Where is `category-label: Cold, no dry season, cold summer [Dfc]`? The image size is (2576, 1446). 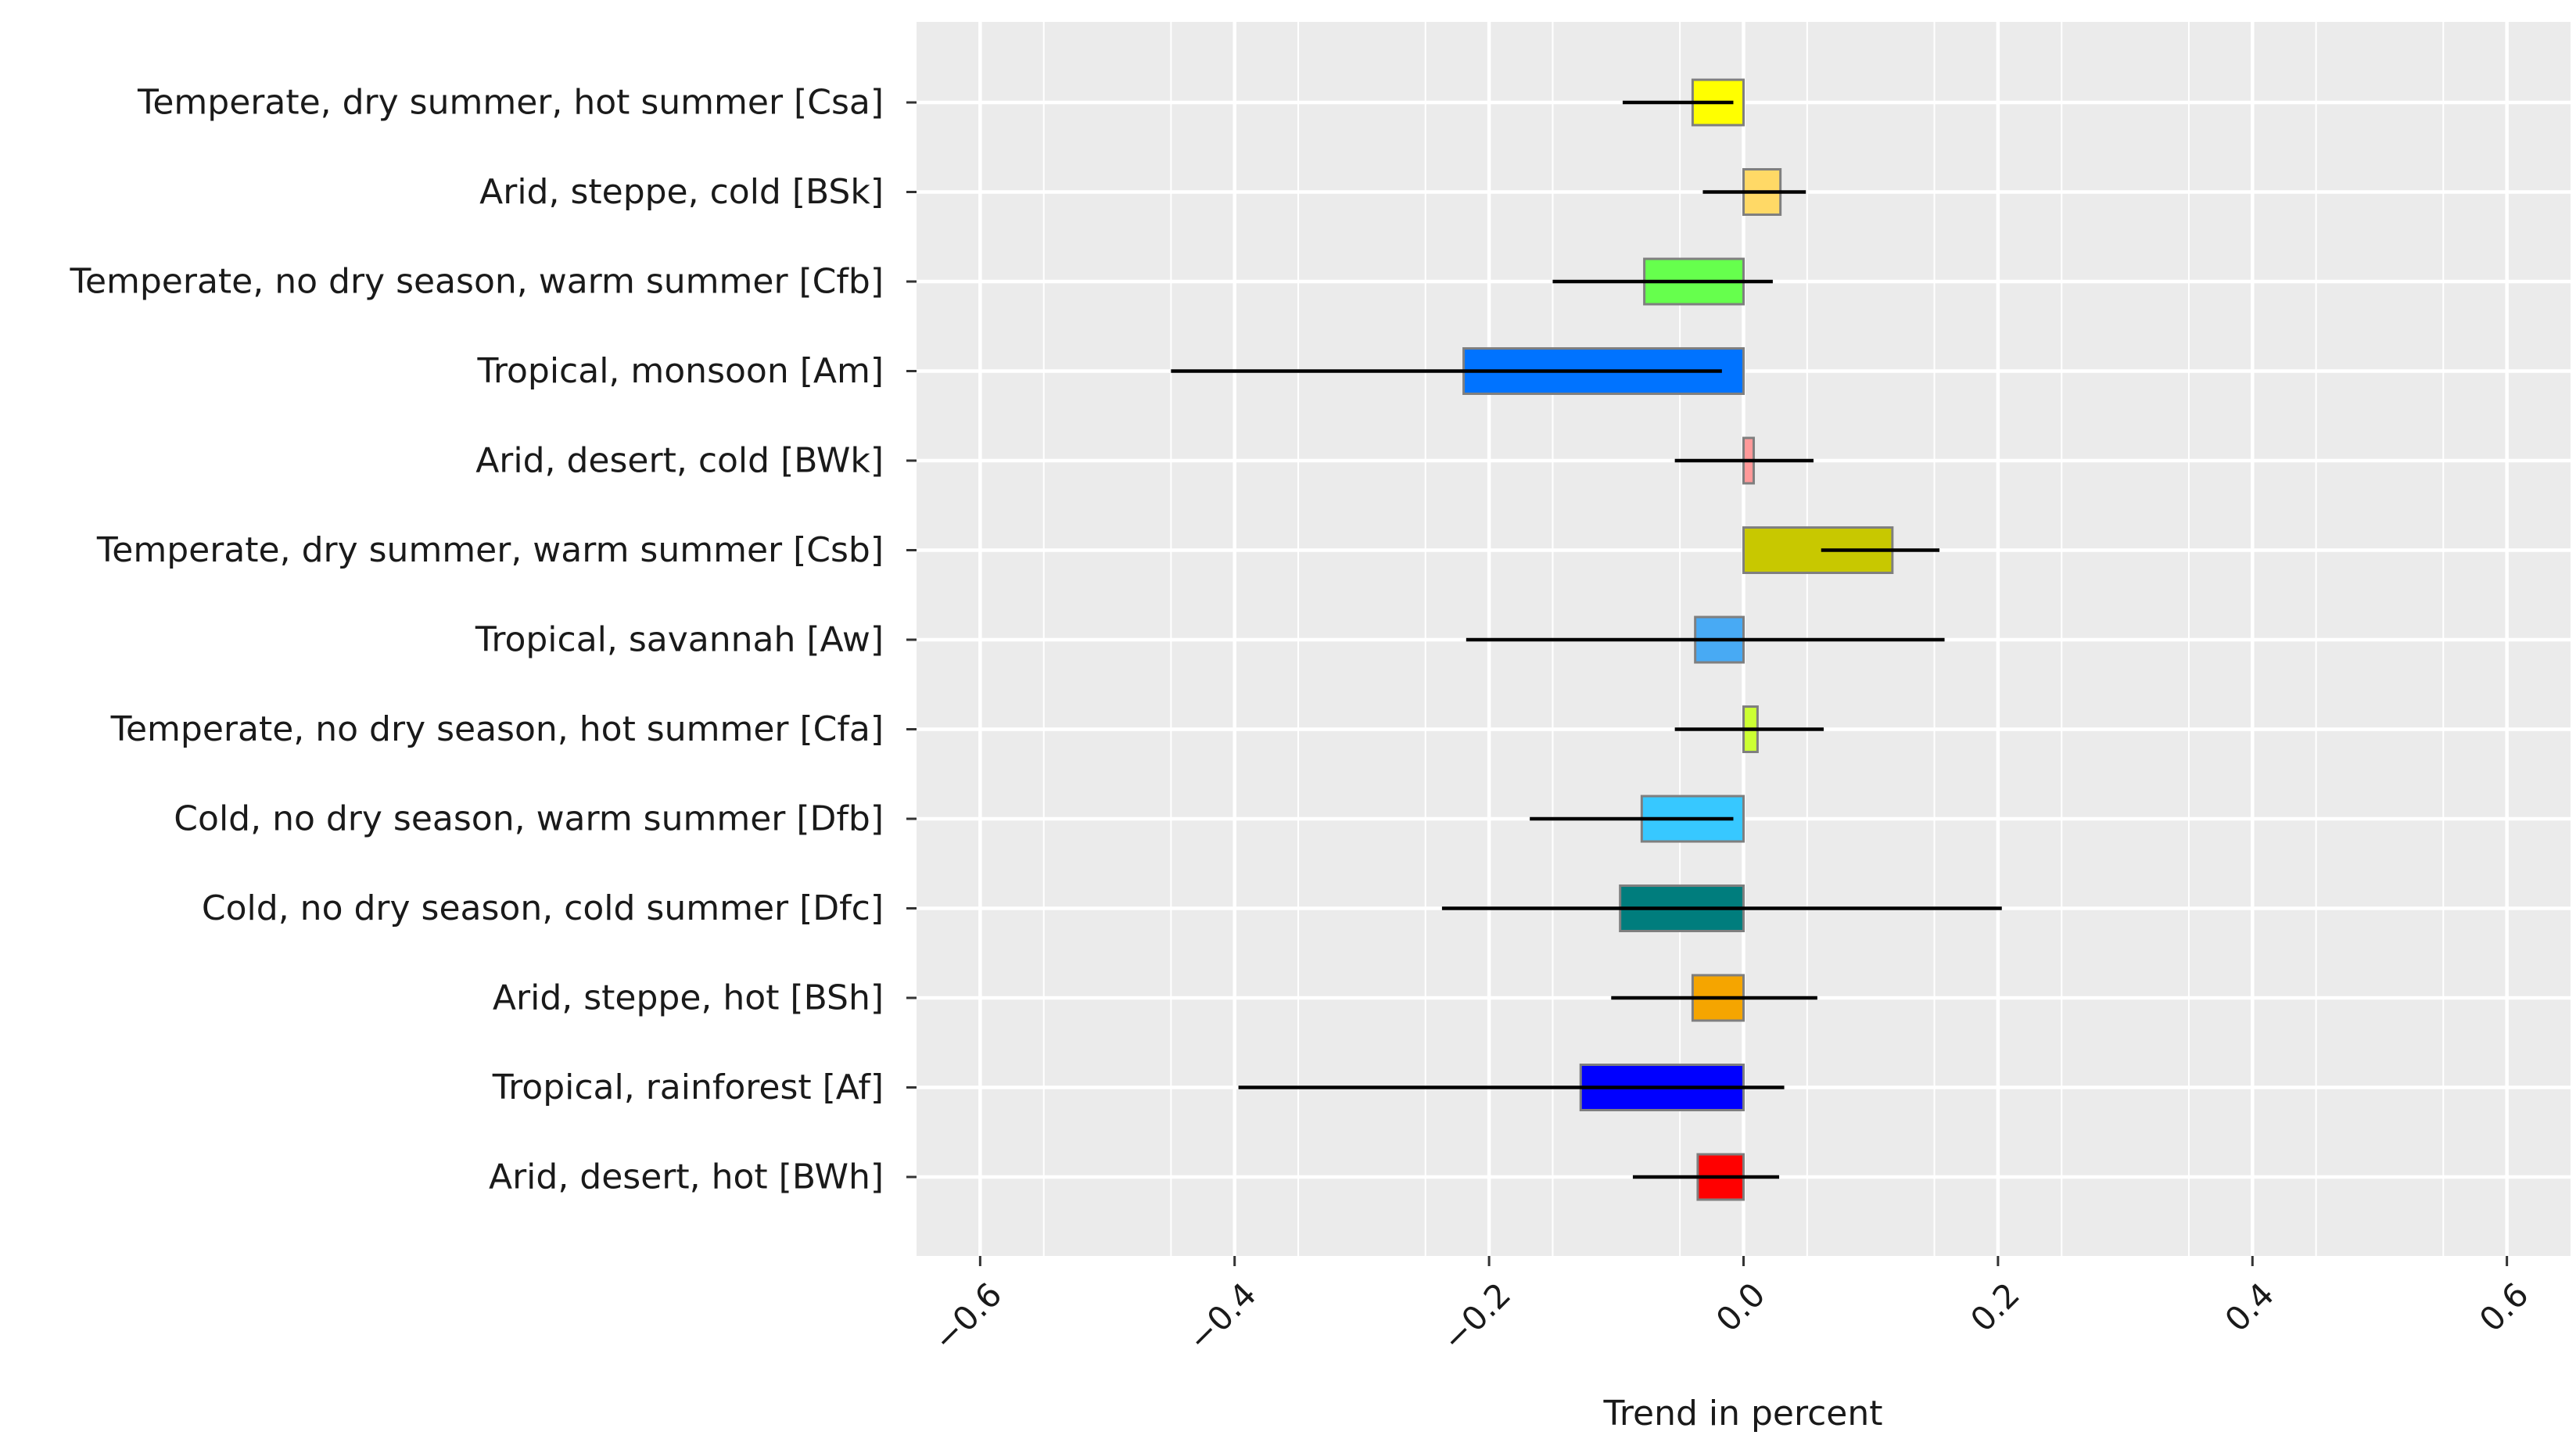
category-label: Cold, no dry season, cold summer [Dfc] is located at coordinates (543, 908).